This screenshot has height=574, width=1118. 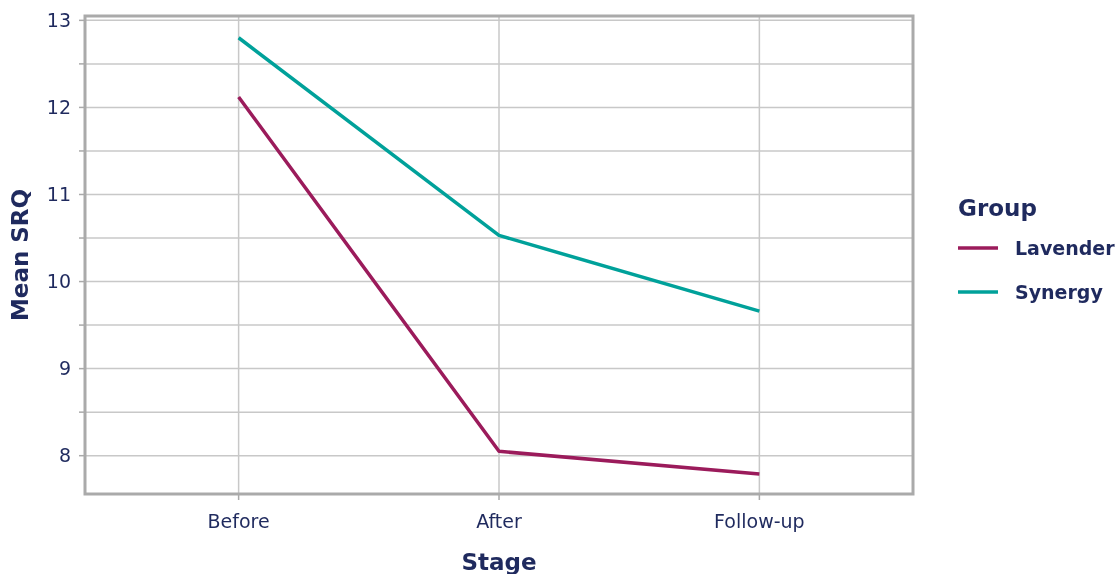 What do you see at coordinates (64, 455) in the screenshot?
I see `y-tick-label: 8` at bounding box center [64, 455].